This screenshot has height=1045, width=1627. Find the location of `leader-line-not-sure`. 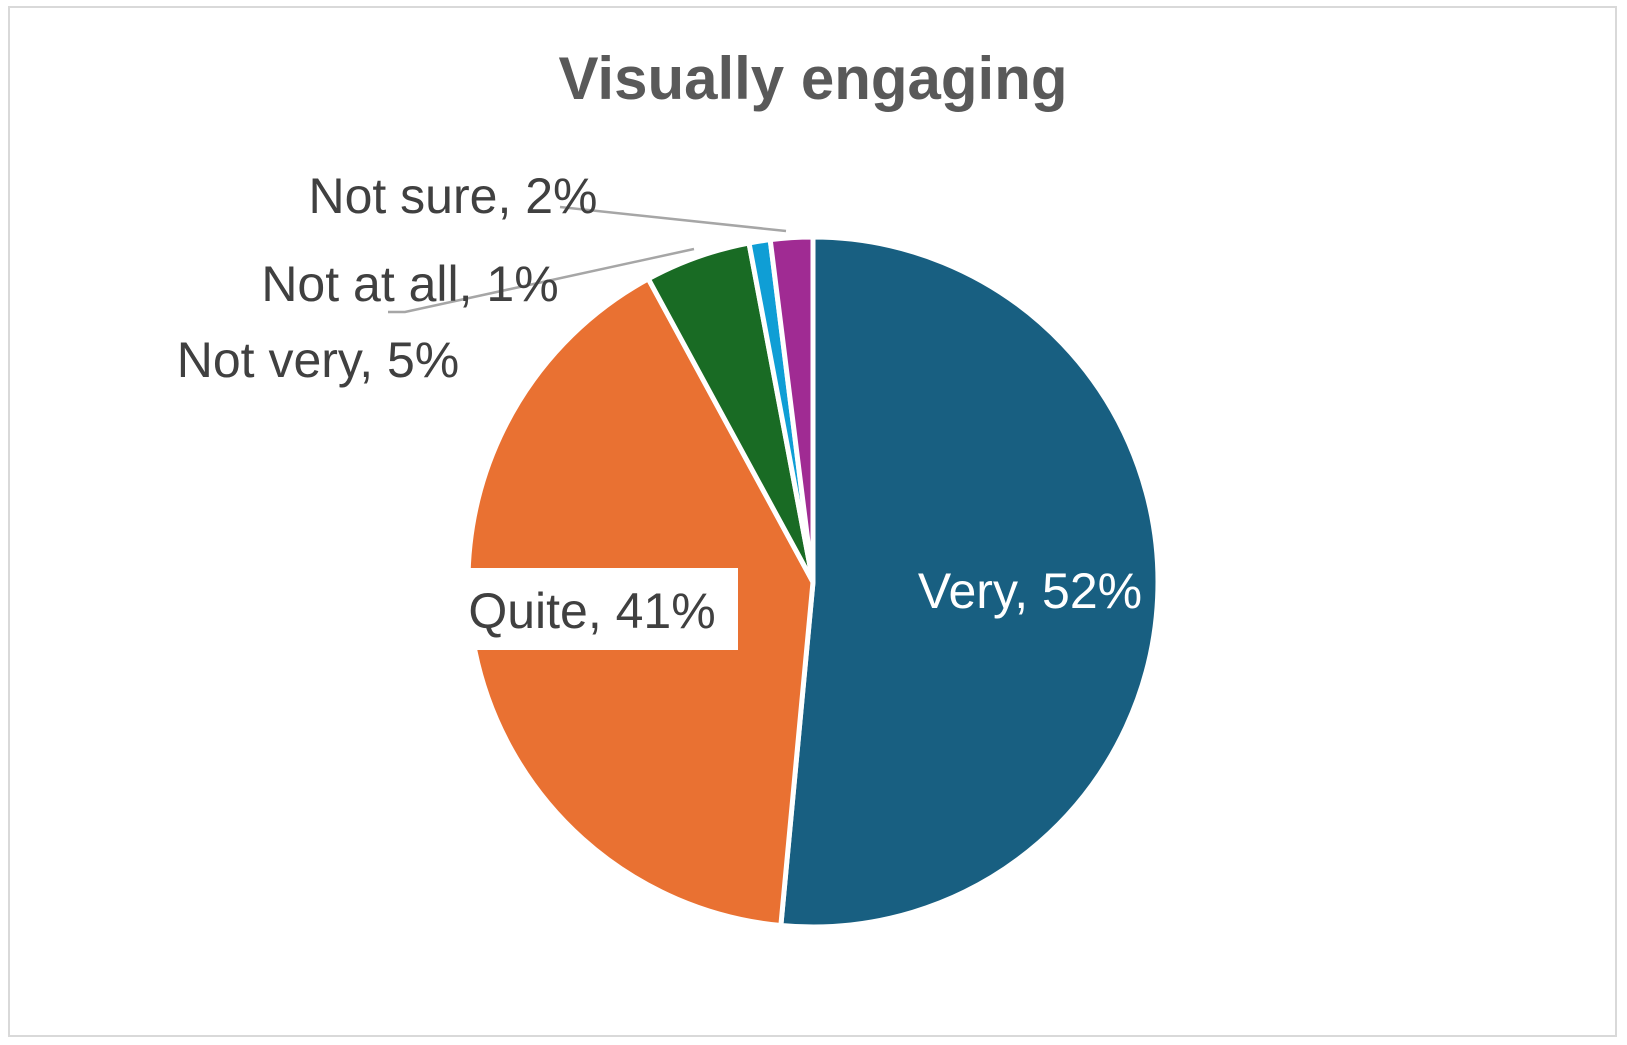

leader-line-not-sure is located at coordinates (673, 219).